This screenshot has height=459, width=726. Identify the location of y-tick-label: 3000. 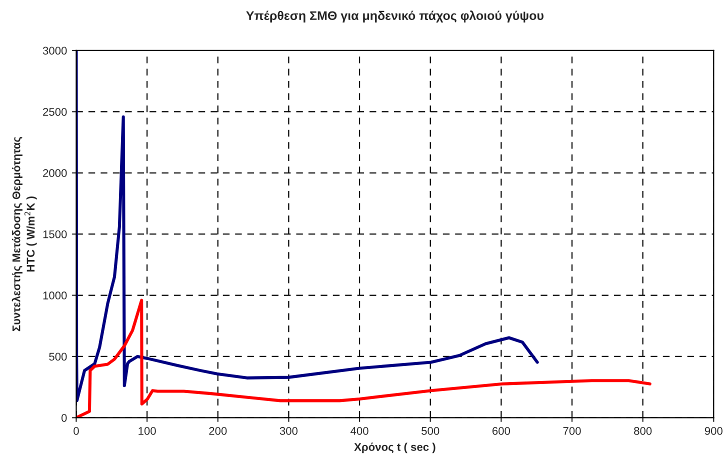
(54, 50).